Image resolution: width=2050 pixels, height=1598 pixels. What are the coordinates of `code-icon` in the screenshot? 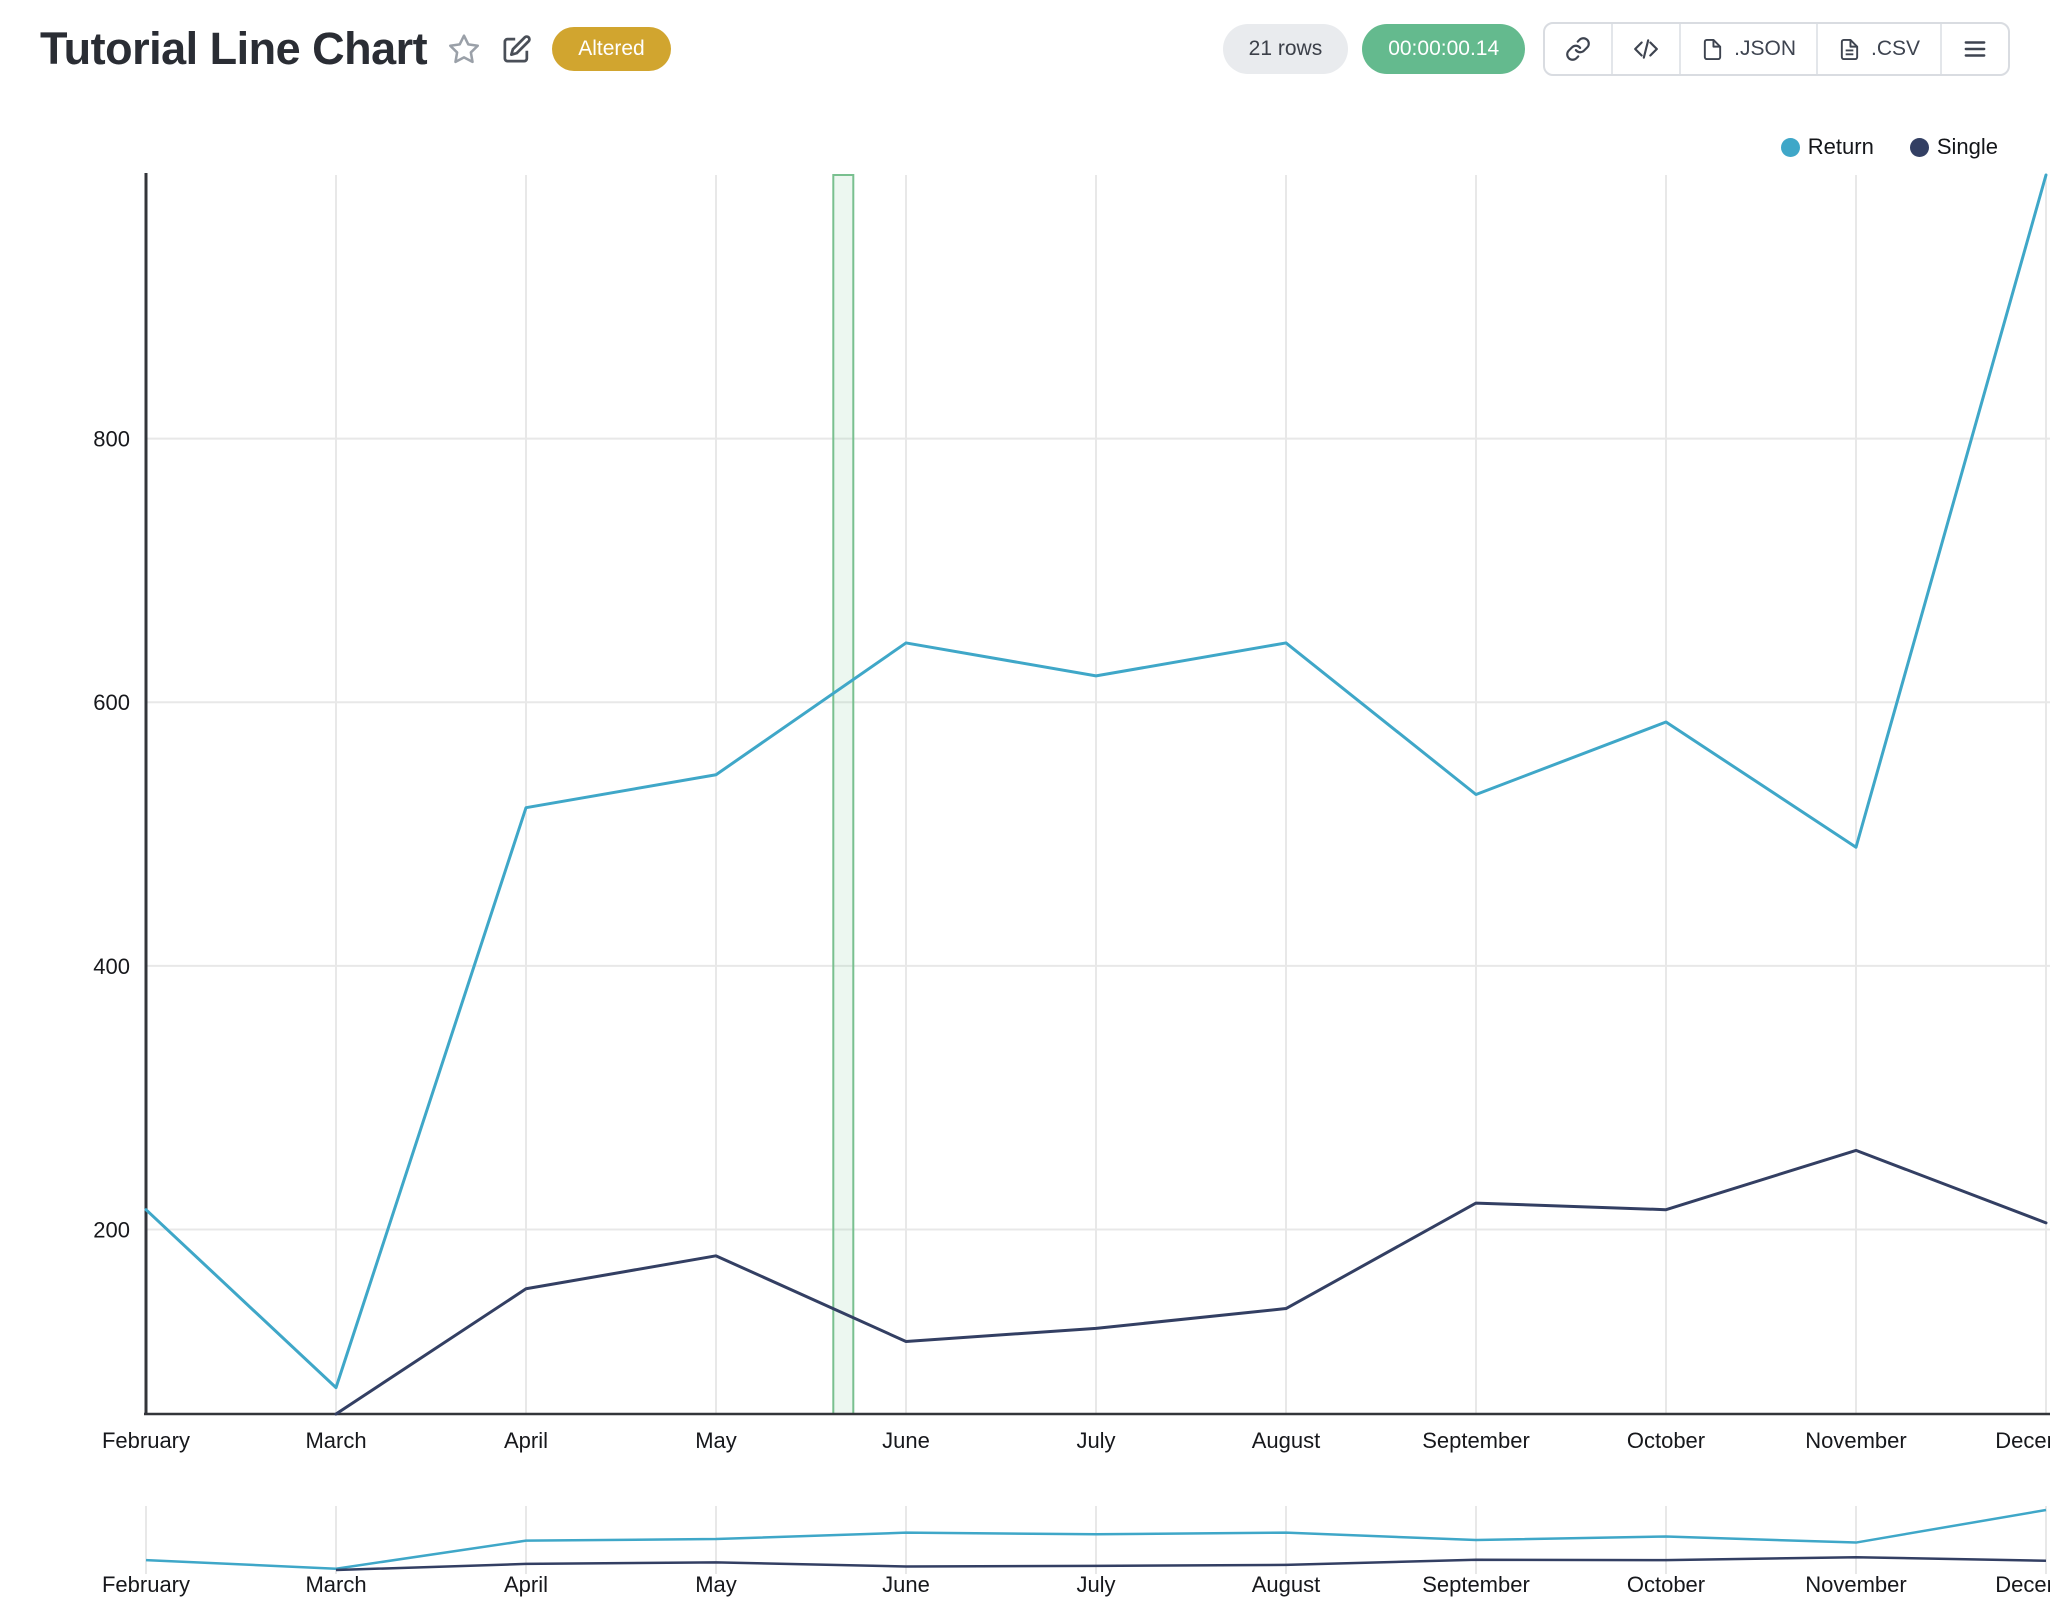 It's located at (1646, 49).